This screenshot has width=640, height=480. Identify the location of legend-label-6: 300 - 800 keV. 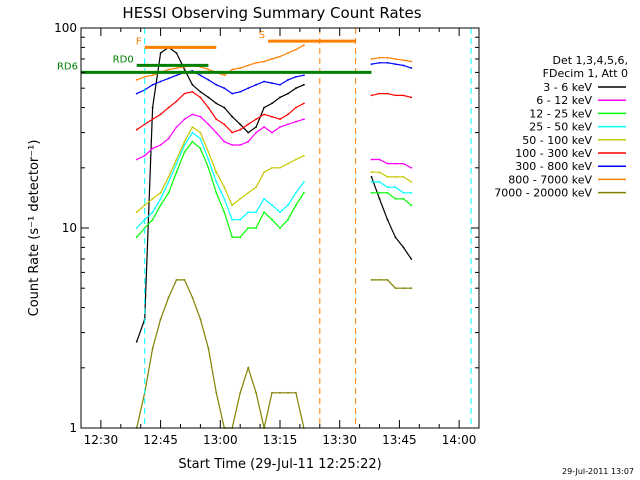
(553, 166).